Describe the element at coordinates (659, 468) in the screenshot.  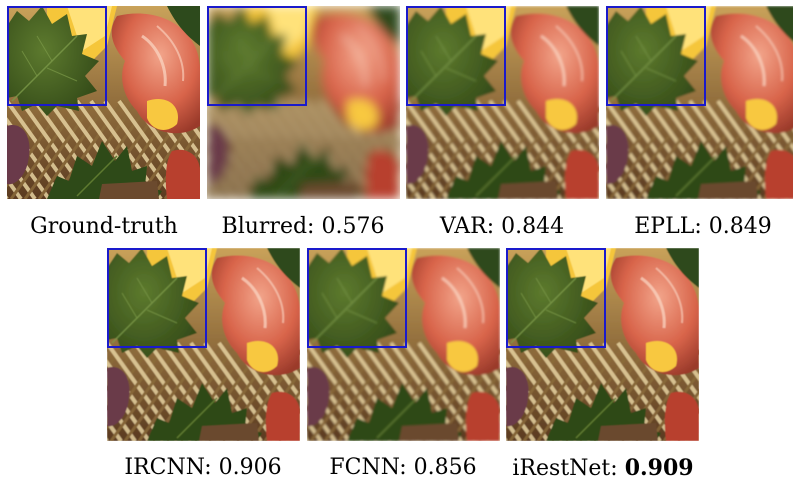
I see `caption-score: 0.909` at that location.